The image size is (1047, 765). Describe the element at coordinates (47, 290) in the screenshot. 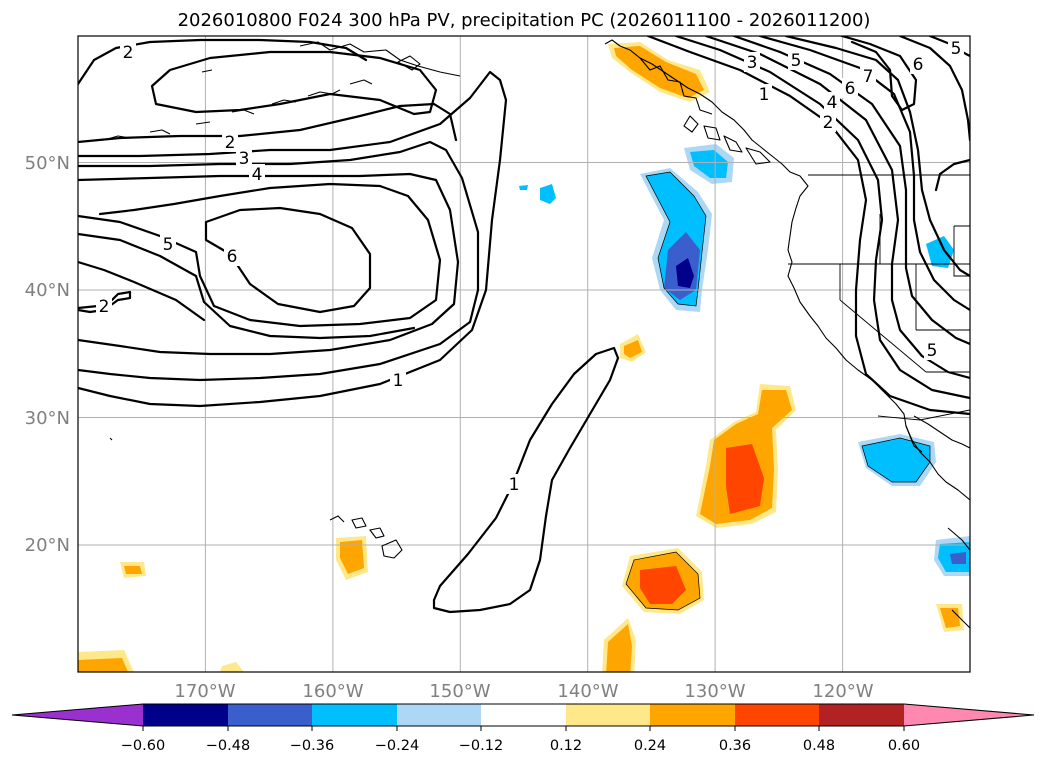

I see `lat-label: 40°N` at that location.